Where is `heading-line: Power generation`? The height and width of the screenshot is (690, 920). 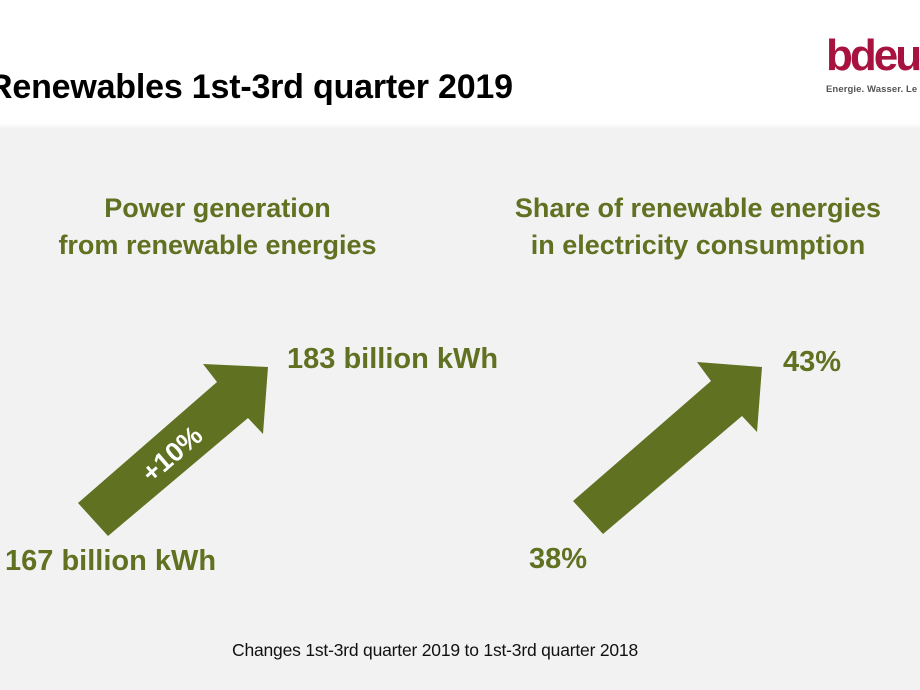 heading-line: Power generation is located at coordinates (217, 208).